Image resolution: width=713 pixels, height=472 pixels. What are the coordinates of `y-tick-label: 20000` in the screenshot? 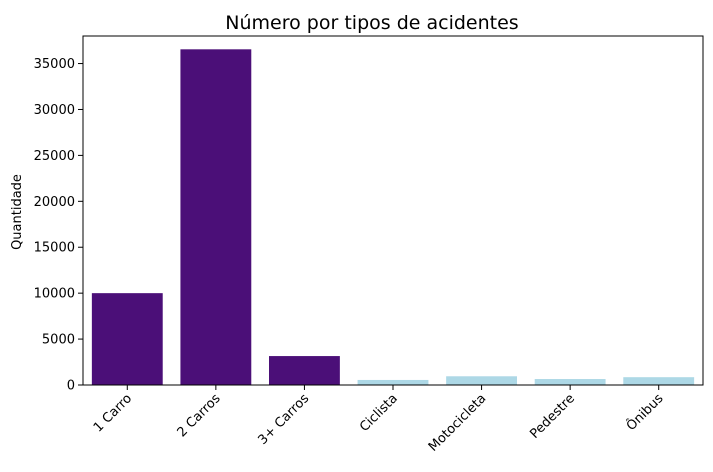 It's located at (54, 202).